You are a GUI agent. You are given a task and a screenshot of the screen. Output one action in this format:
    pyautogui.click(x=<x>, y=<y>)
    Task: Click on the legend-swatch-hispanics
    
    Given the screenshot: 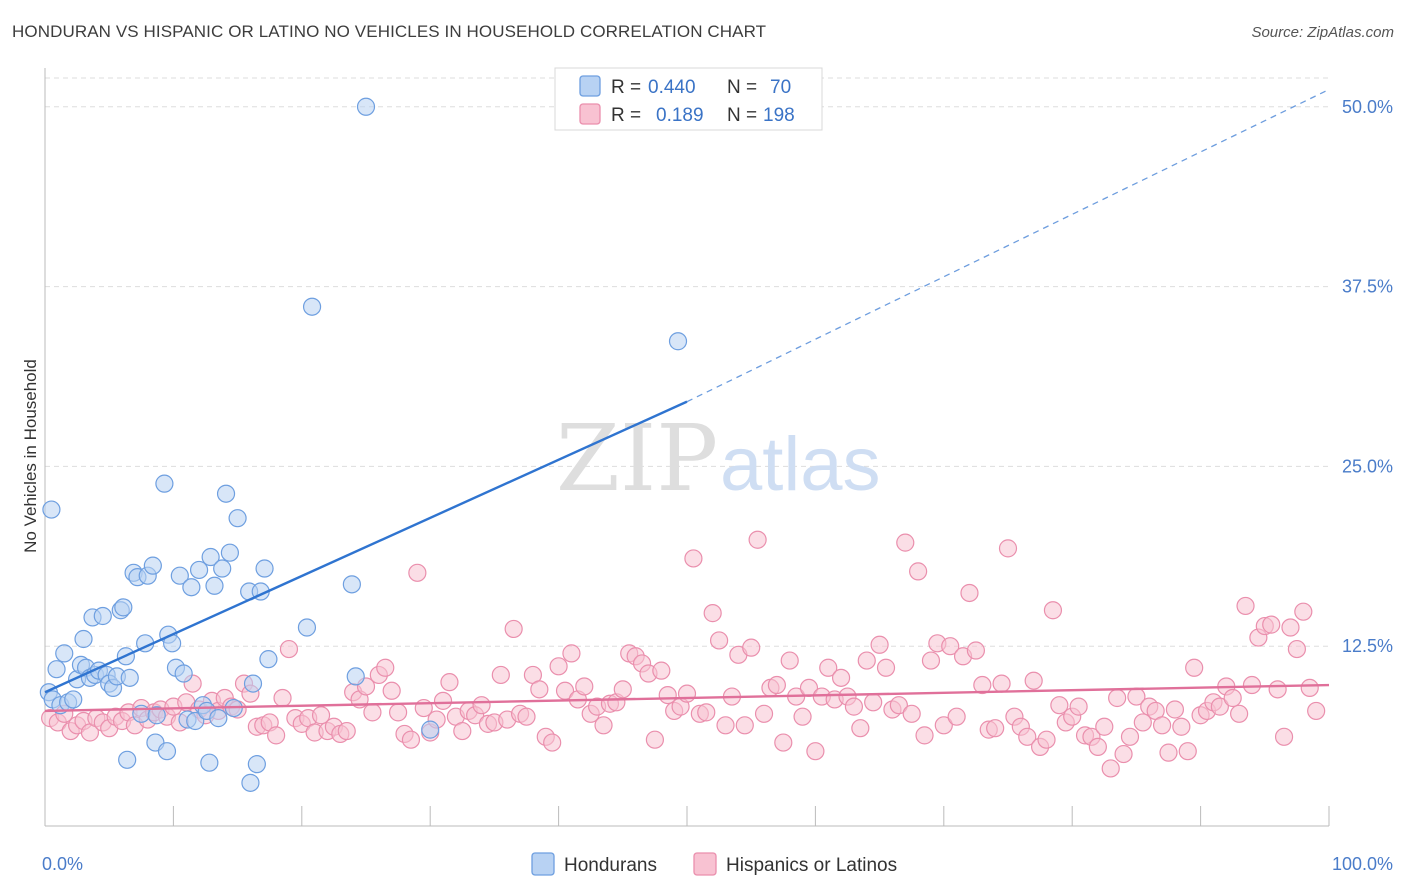 What is the action you would take?
    pyautogui.click(x=705, y=864)
    